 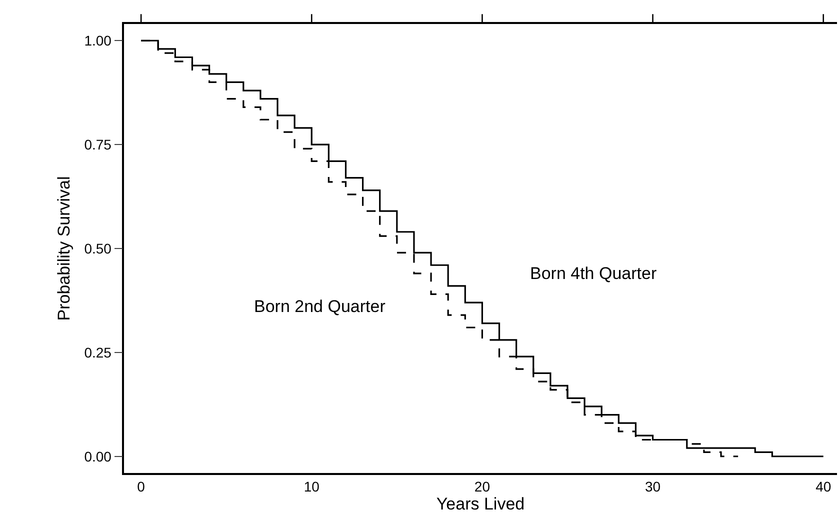 I want to click on annotation: Born 2nd Quarter, so click(x=320, y=306).